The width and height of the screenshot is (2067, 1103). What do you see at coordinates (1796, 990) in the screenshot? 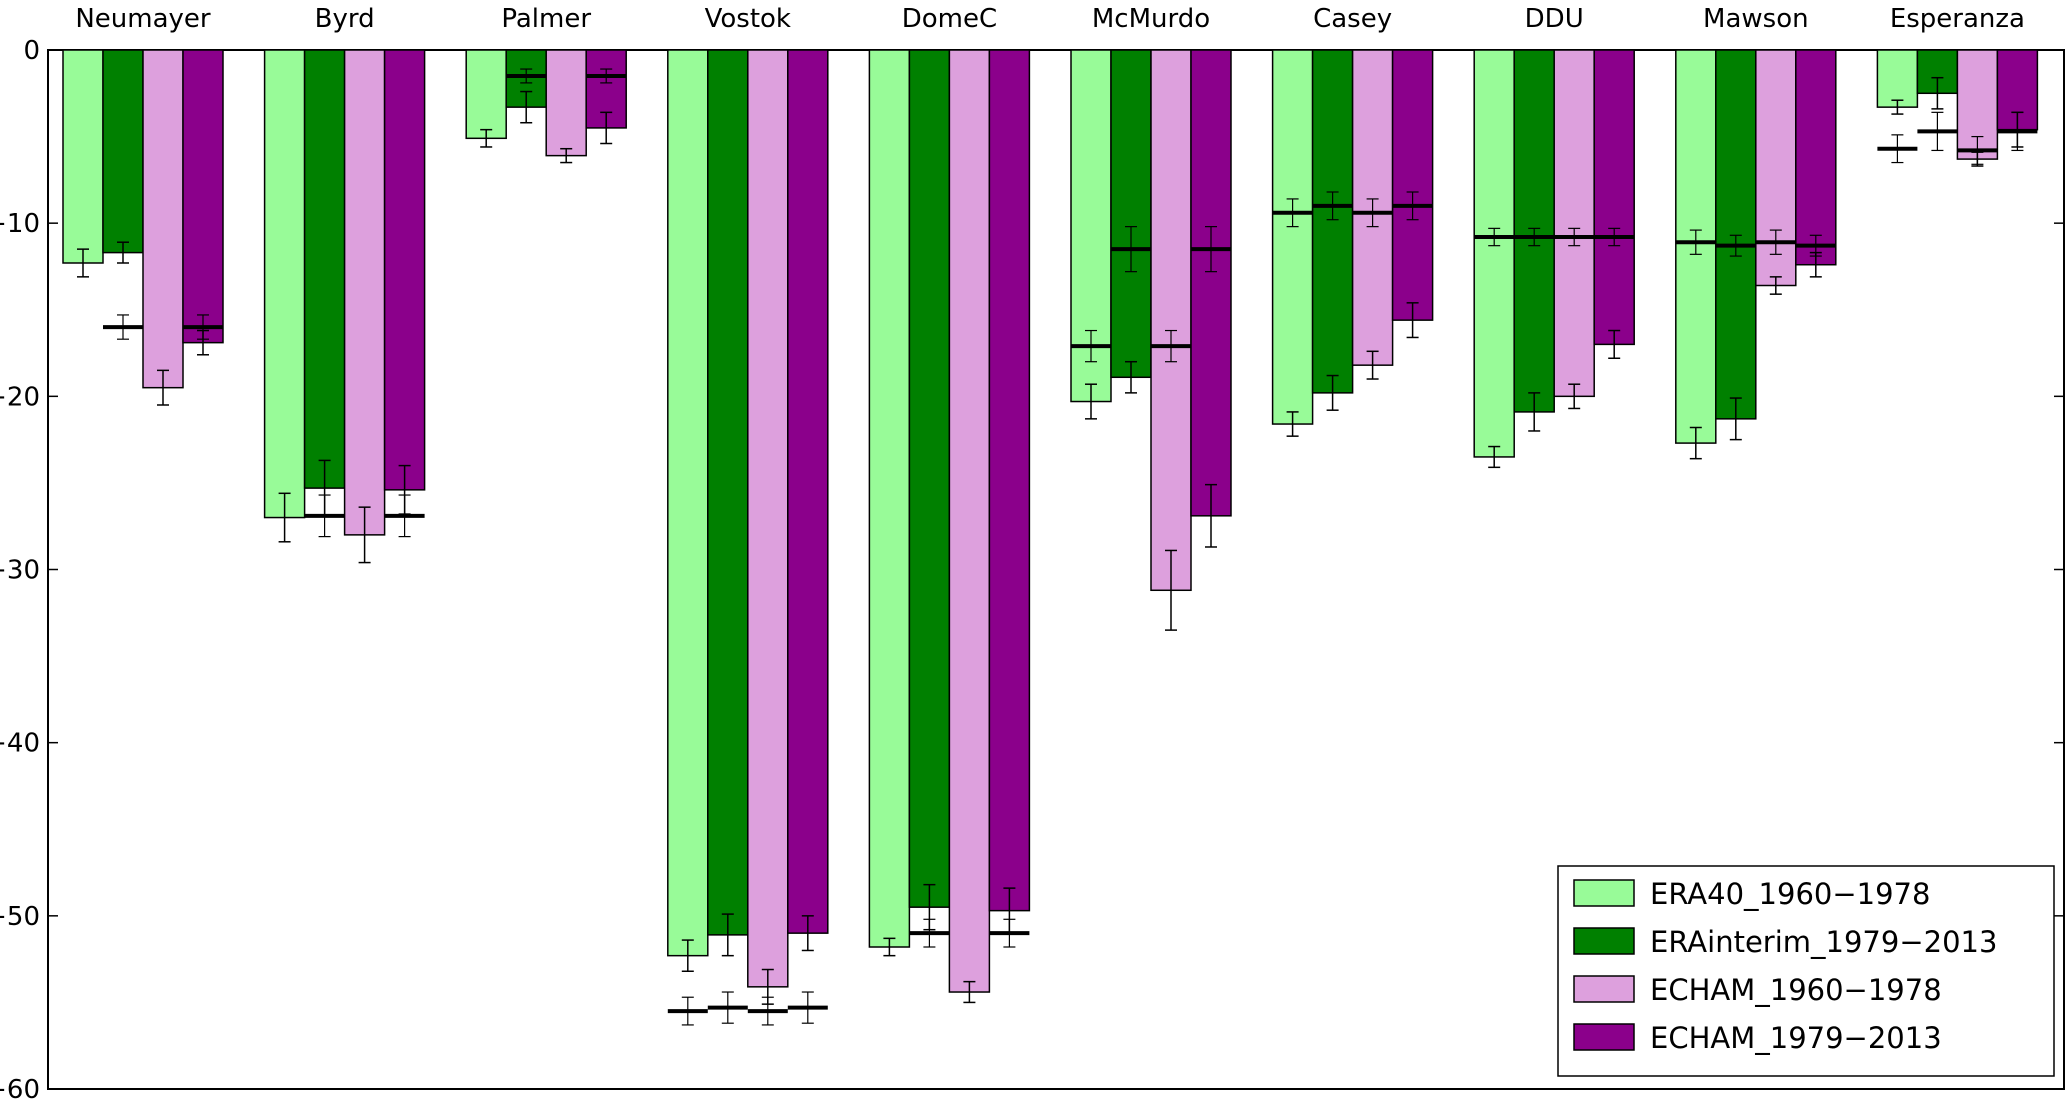
I see `legend-entry: ECHAM_1960−1978` at bounding box center [1796, 990].